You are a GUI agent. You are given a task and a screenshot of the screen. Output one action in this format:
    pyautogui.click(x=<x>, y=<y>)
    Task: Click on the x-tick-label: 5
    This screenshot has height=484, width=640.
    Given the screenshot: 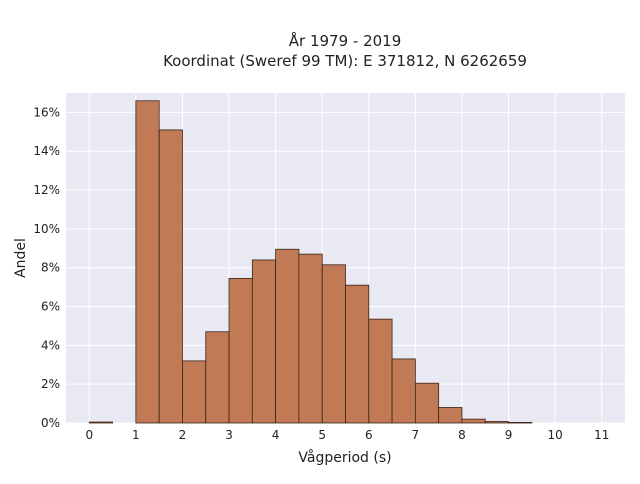 What is the action you would take?
    pyautogui.click(x=322, y=435)
    